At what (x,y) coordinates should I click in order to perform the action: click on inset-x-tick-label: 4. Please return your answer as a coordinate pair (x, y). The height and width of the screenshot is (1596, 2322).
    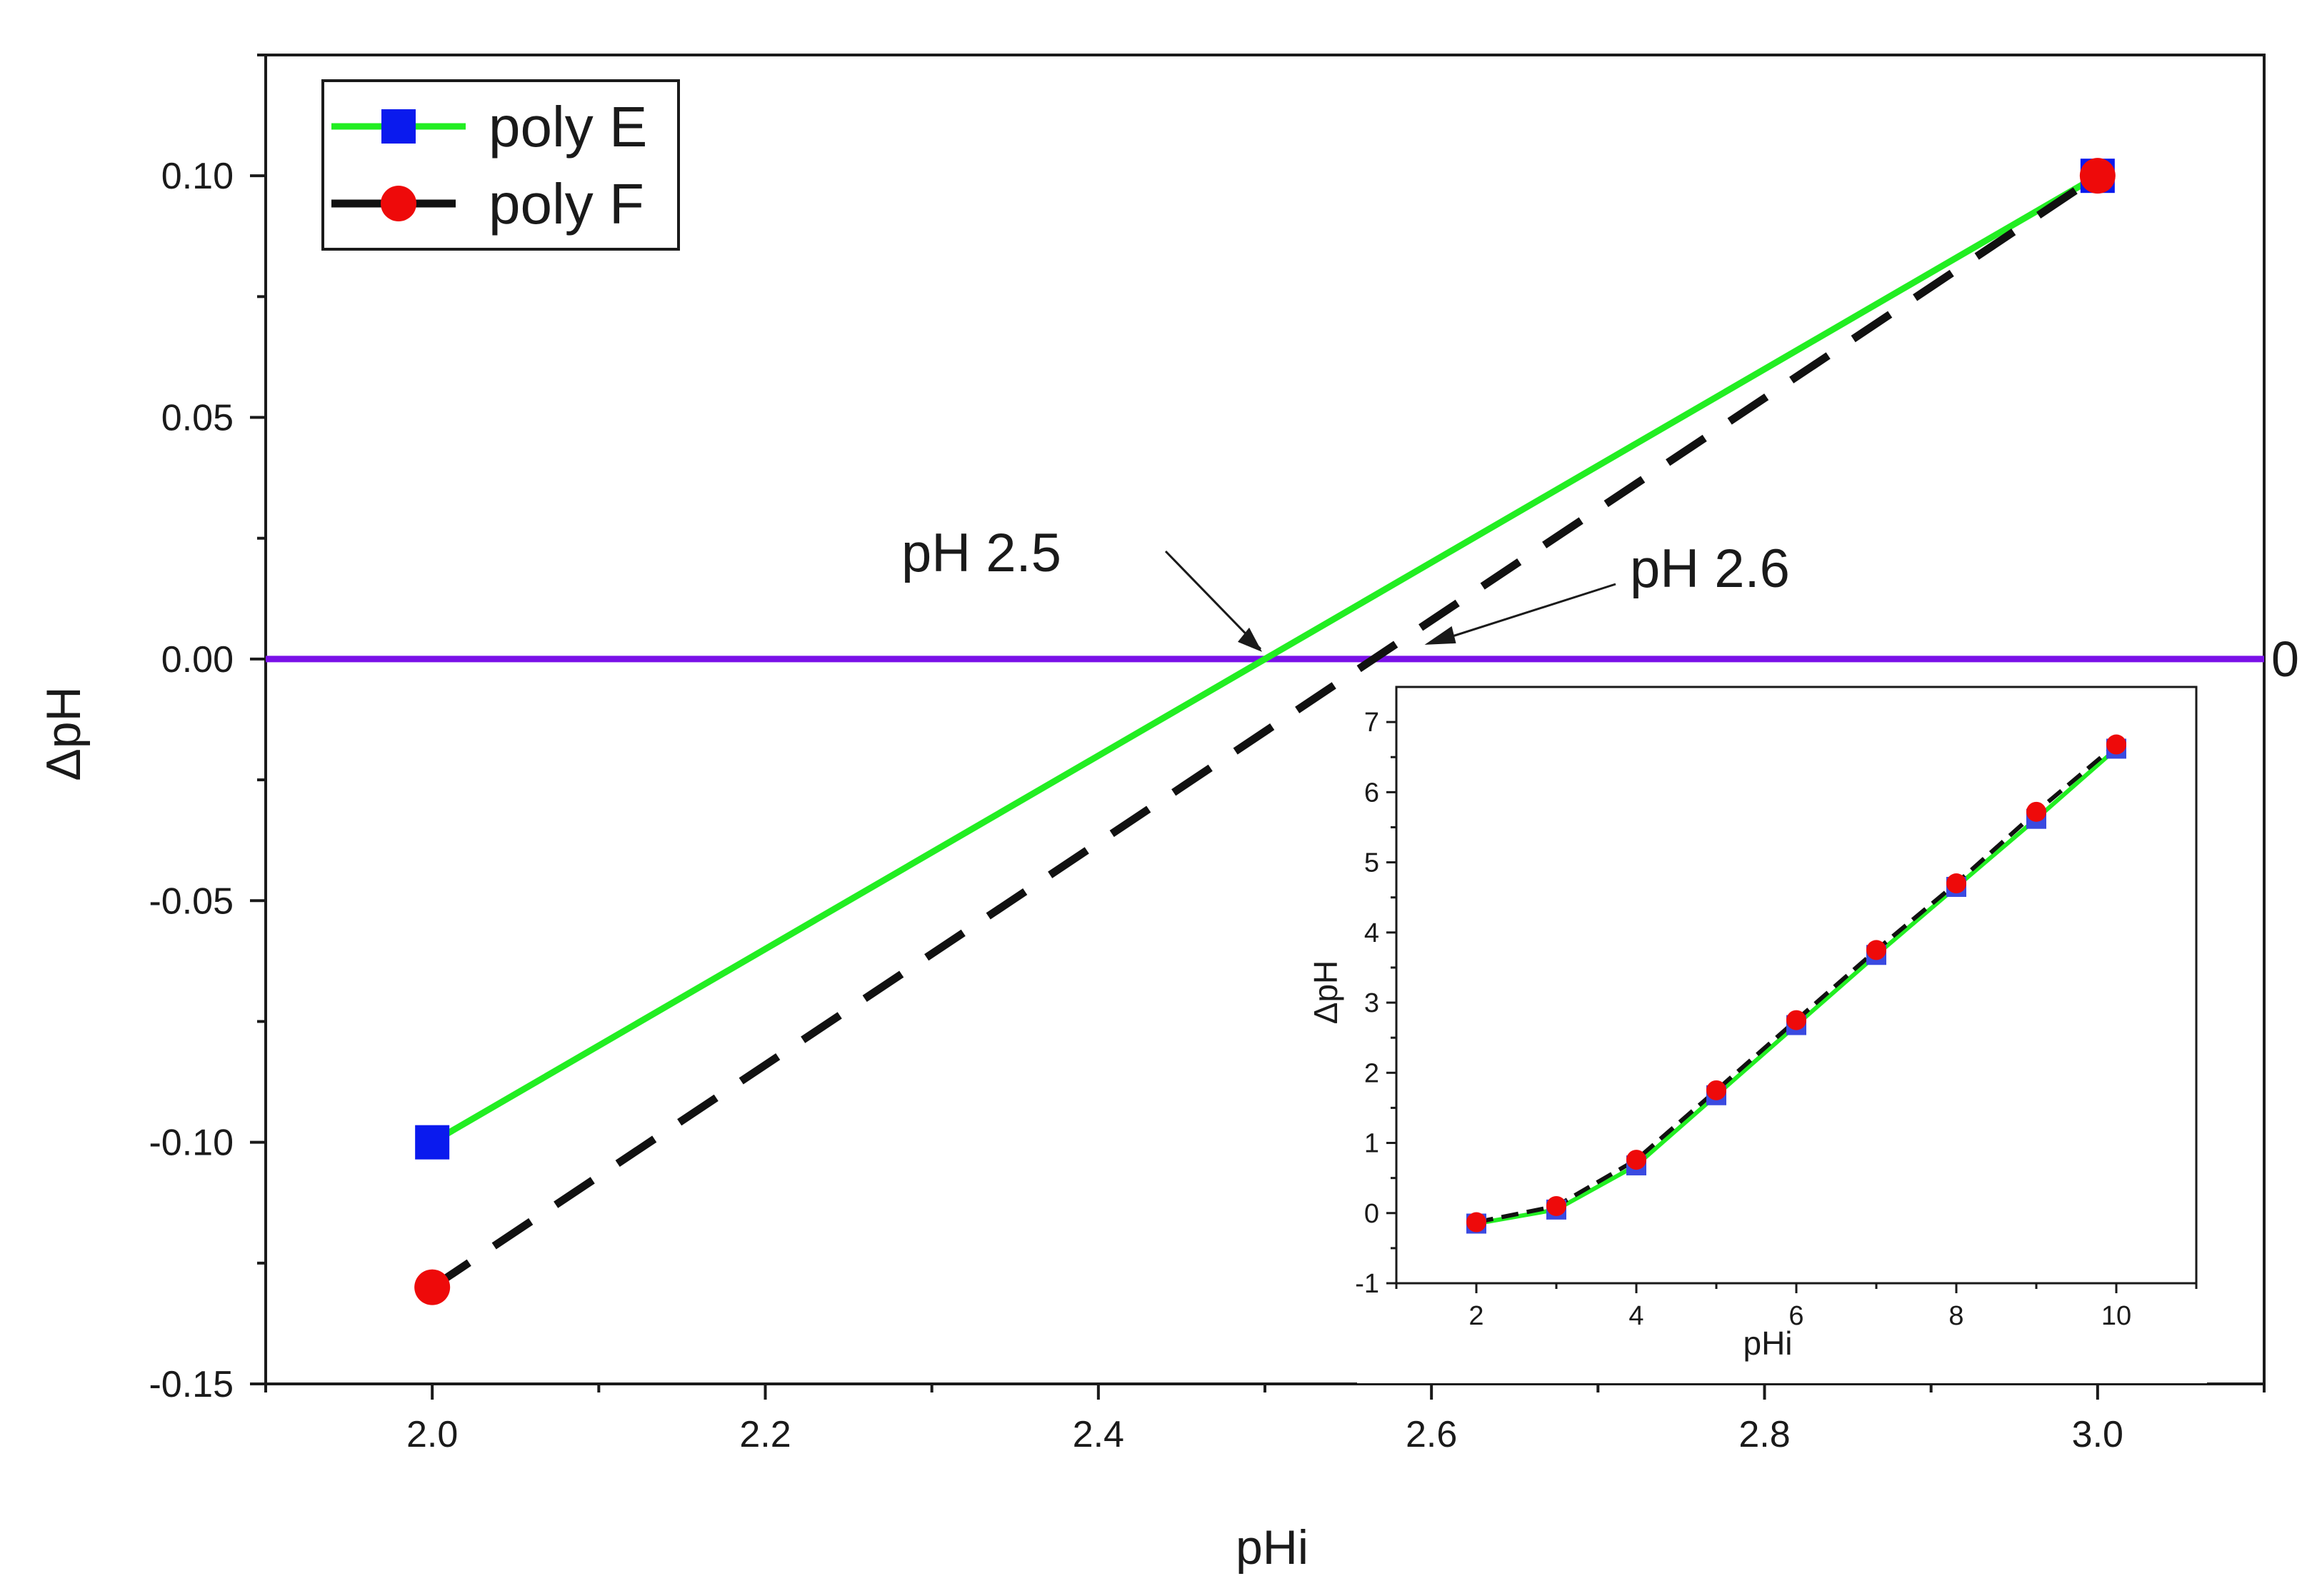
    Looking at the image, I should click on (1635, 1316).